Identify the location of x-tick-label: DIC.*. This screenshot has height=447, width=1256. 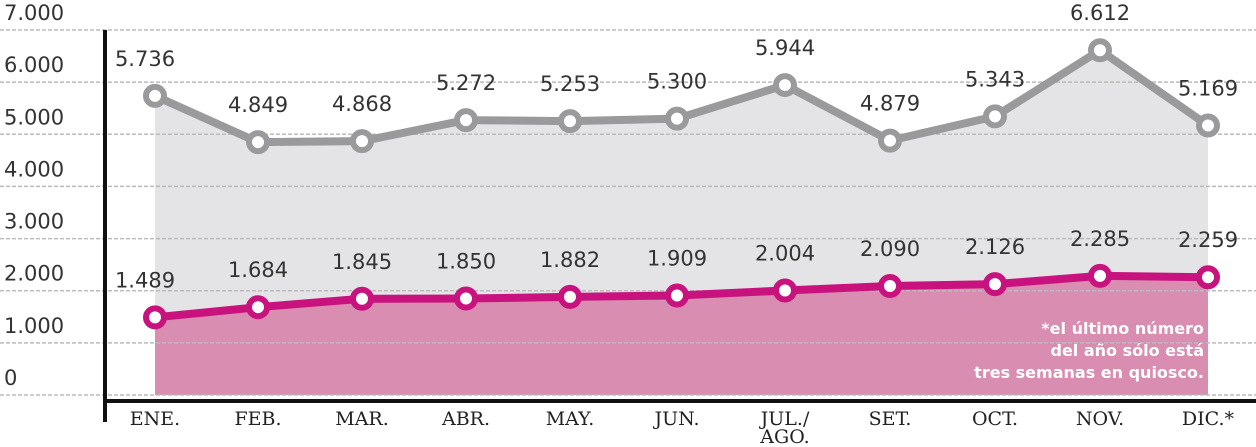
(1208, 419).